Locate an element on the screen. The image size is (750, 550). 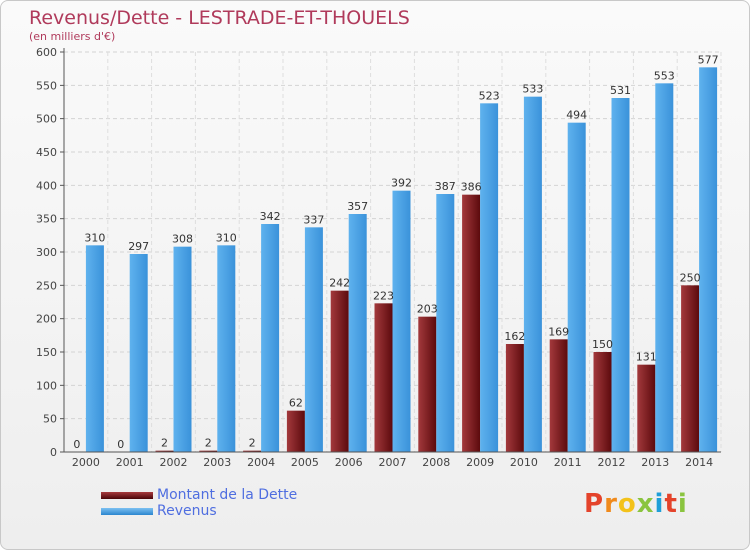
legend-label-revenue: Revenus is located at coordinates (187, 511).